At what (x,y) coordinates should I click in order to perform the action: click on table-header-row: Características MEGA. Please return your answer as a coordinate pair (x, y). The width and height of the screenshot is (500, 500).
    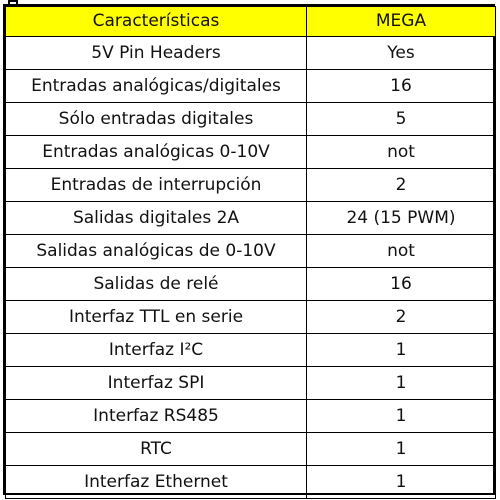
    Looking at the image, I should click on (250, 21).